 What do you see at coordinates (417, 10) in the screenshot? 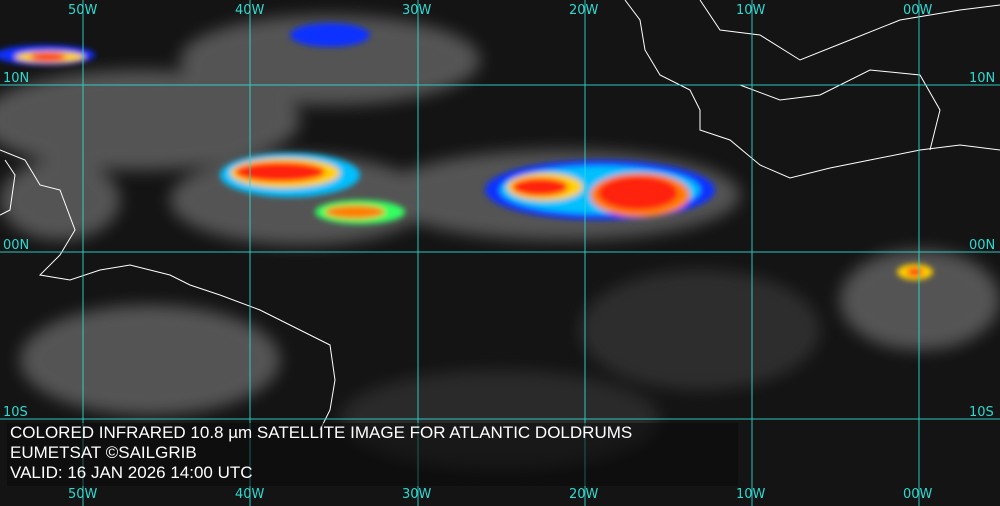
I see `lon-label-top: 30W` at bounding box center [417, 10].